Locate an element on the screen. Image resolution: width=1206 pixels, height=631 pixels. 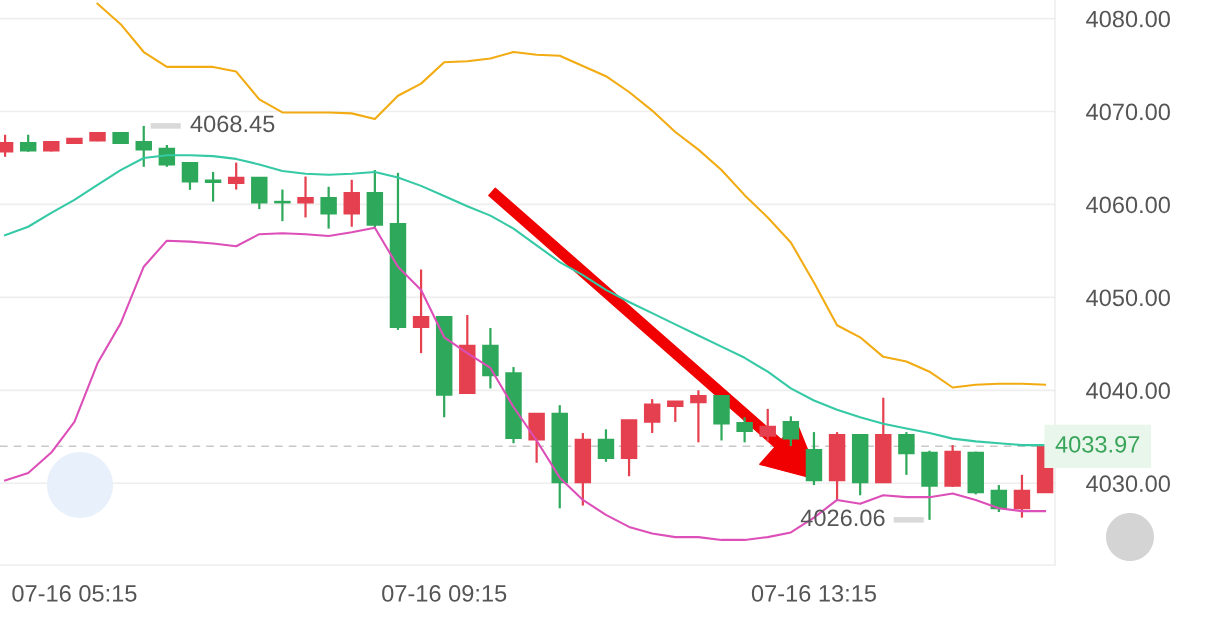
ref-line-label: 4033.97 is located at coordinates (1097, 444).